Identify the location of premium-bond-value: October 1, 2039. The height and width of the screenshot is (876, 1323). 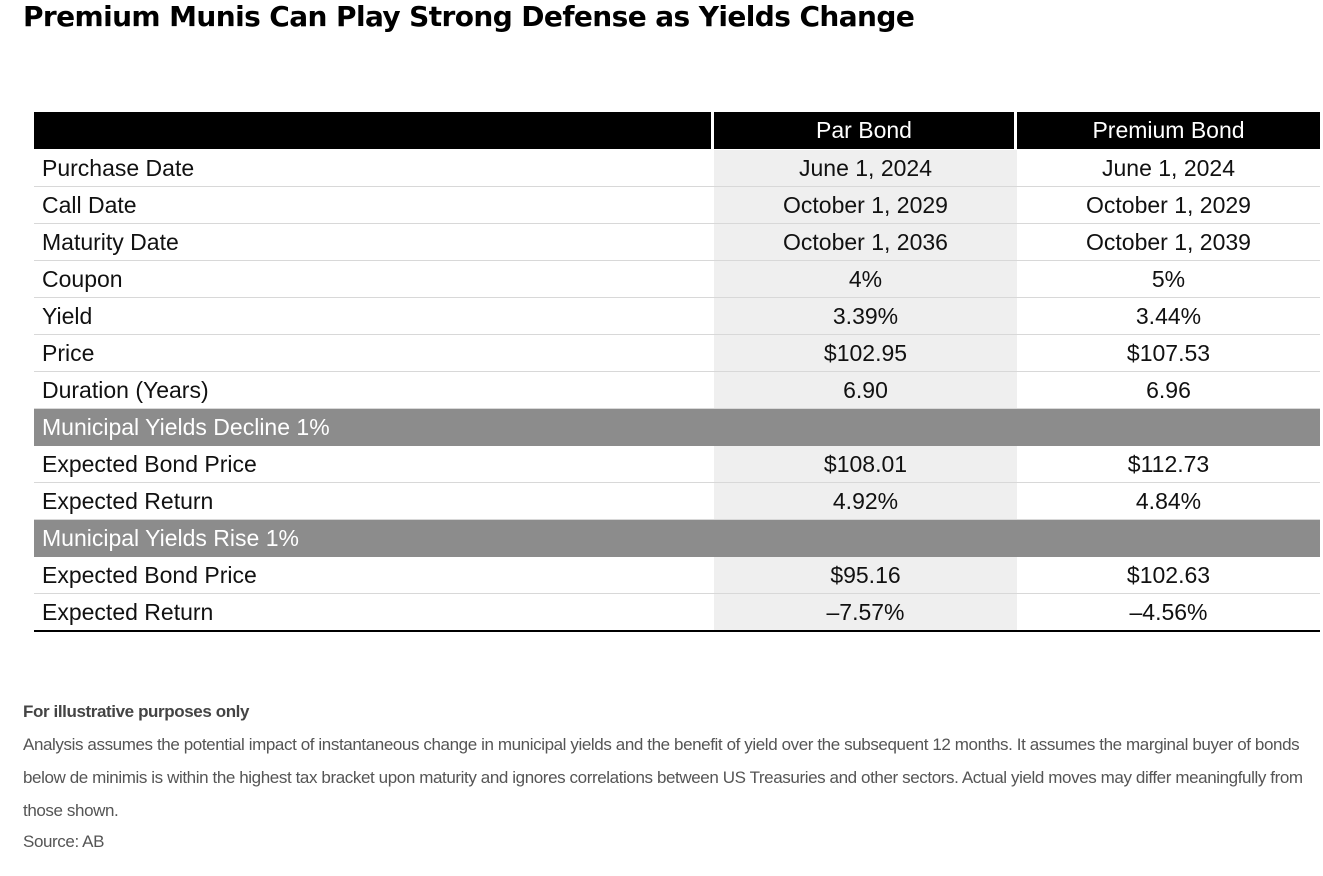
(1168, 242).